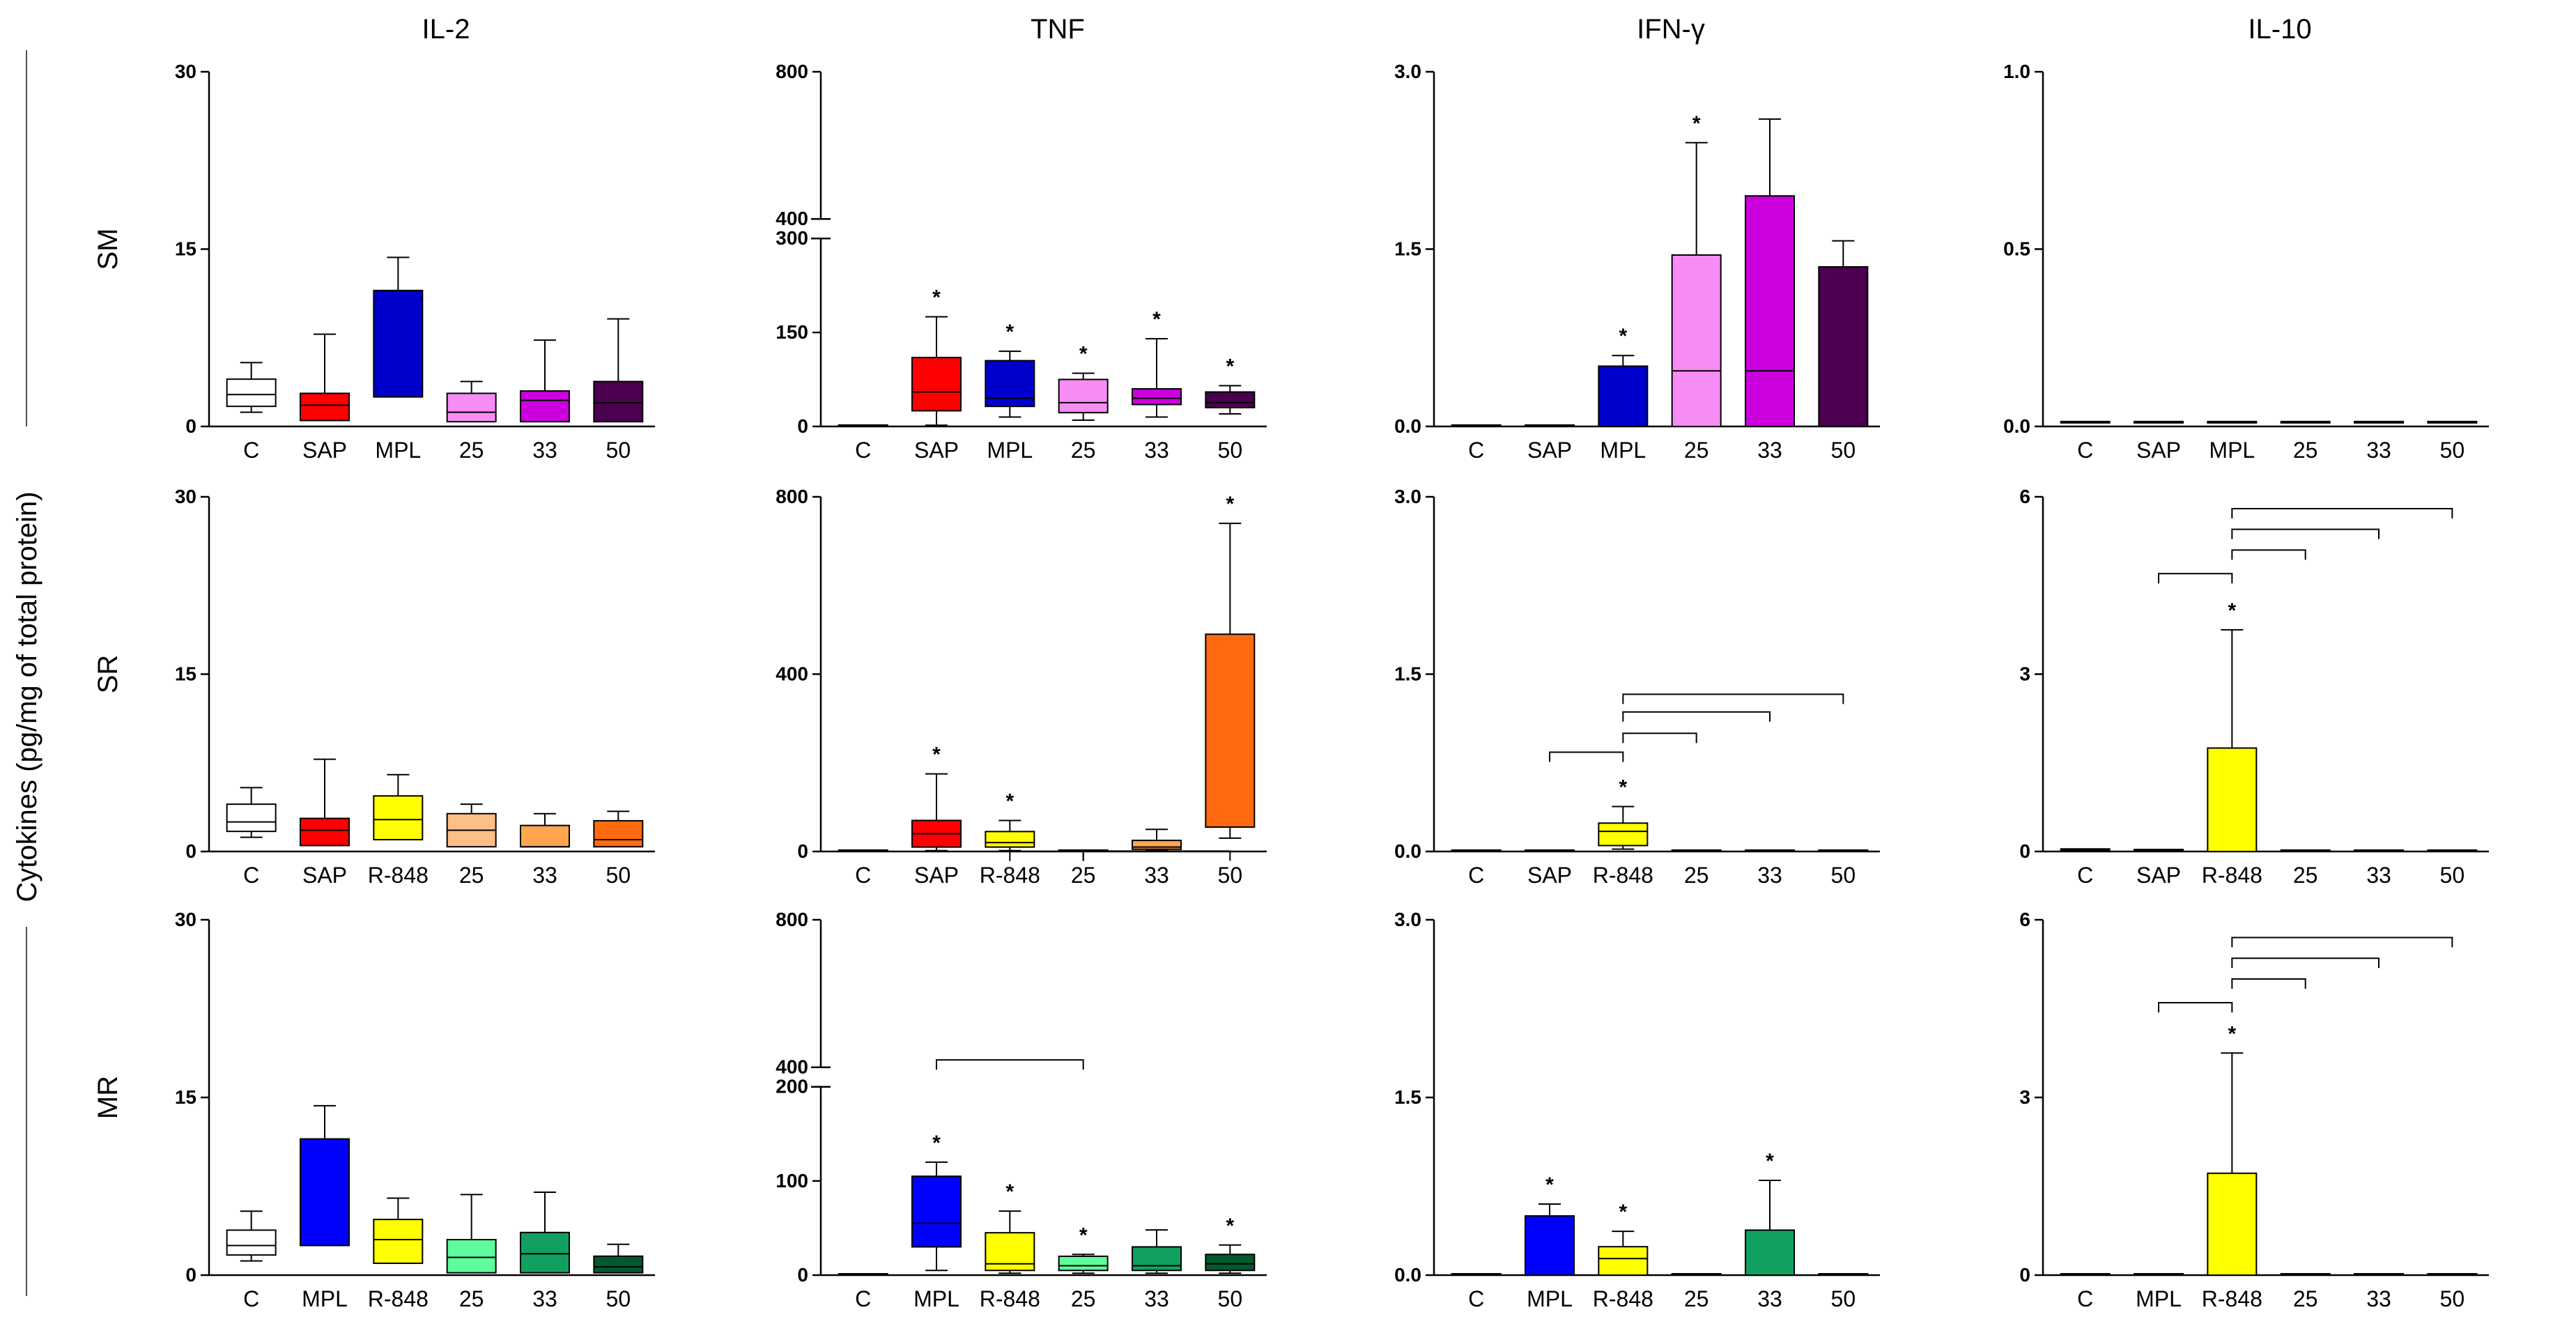  What do you see at coordinates (2016, 249) in the screenshot?
I see `y-tick-label: 0.5` at bounding box center [2016, 249].